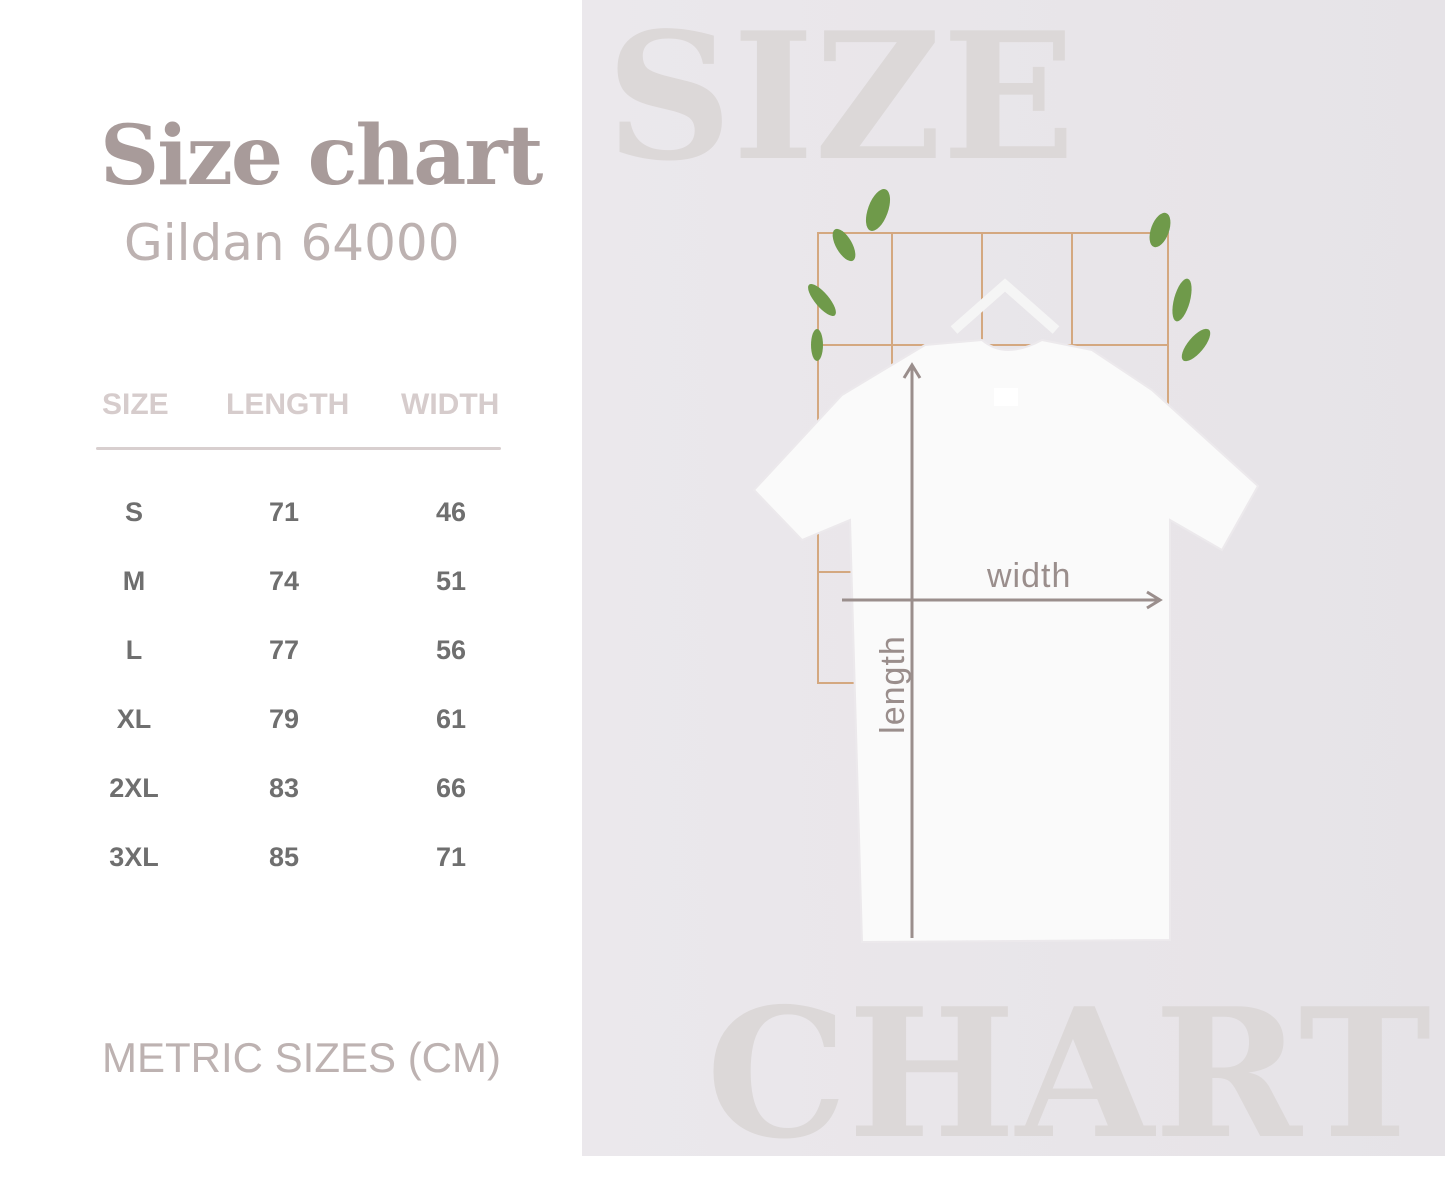 The image size is (1445, 1178). Describe the element at coordinates (1009, 275) in the screenshot. I see `plant-leaves-icon` at that location.